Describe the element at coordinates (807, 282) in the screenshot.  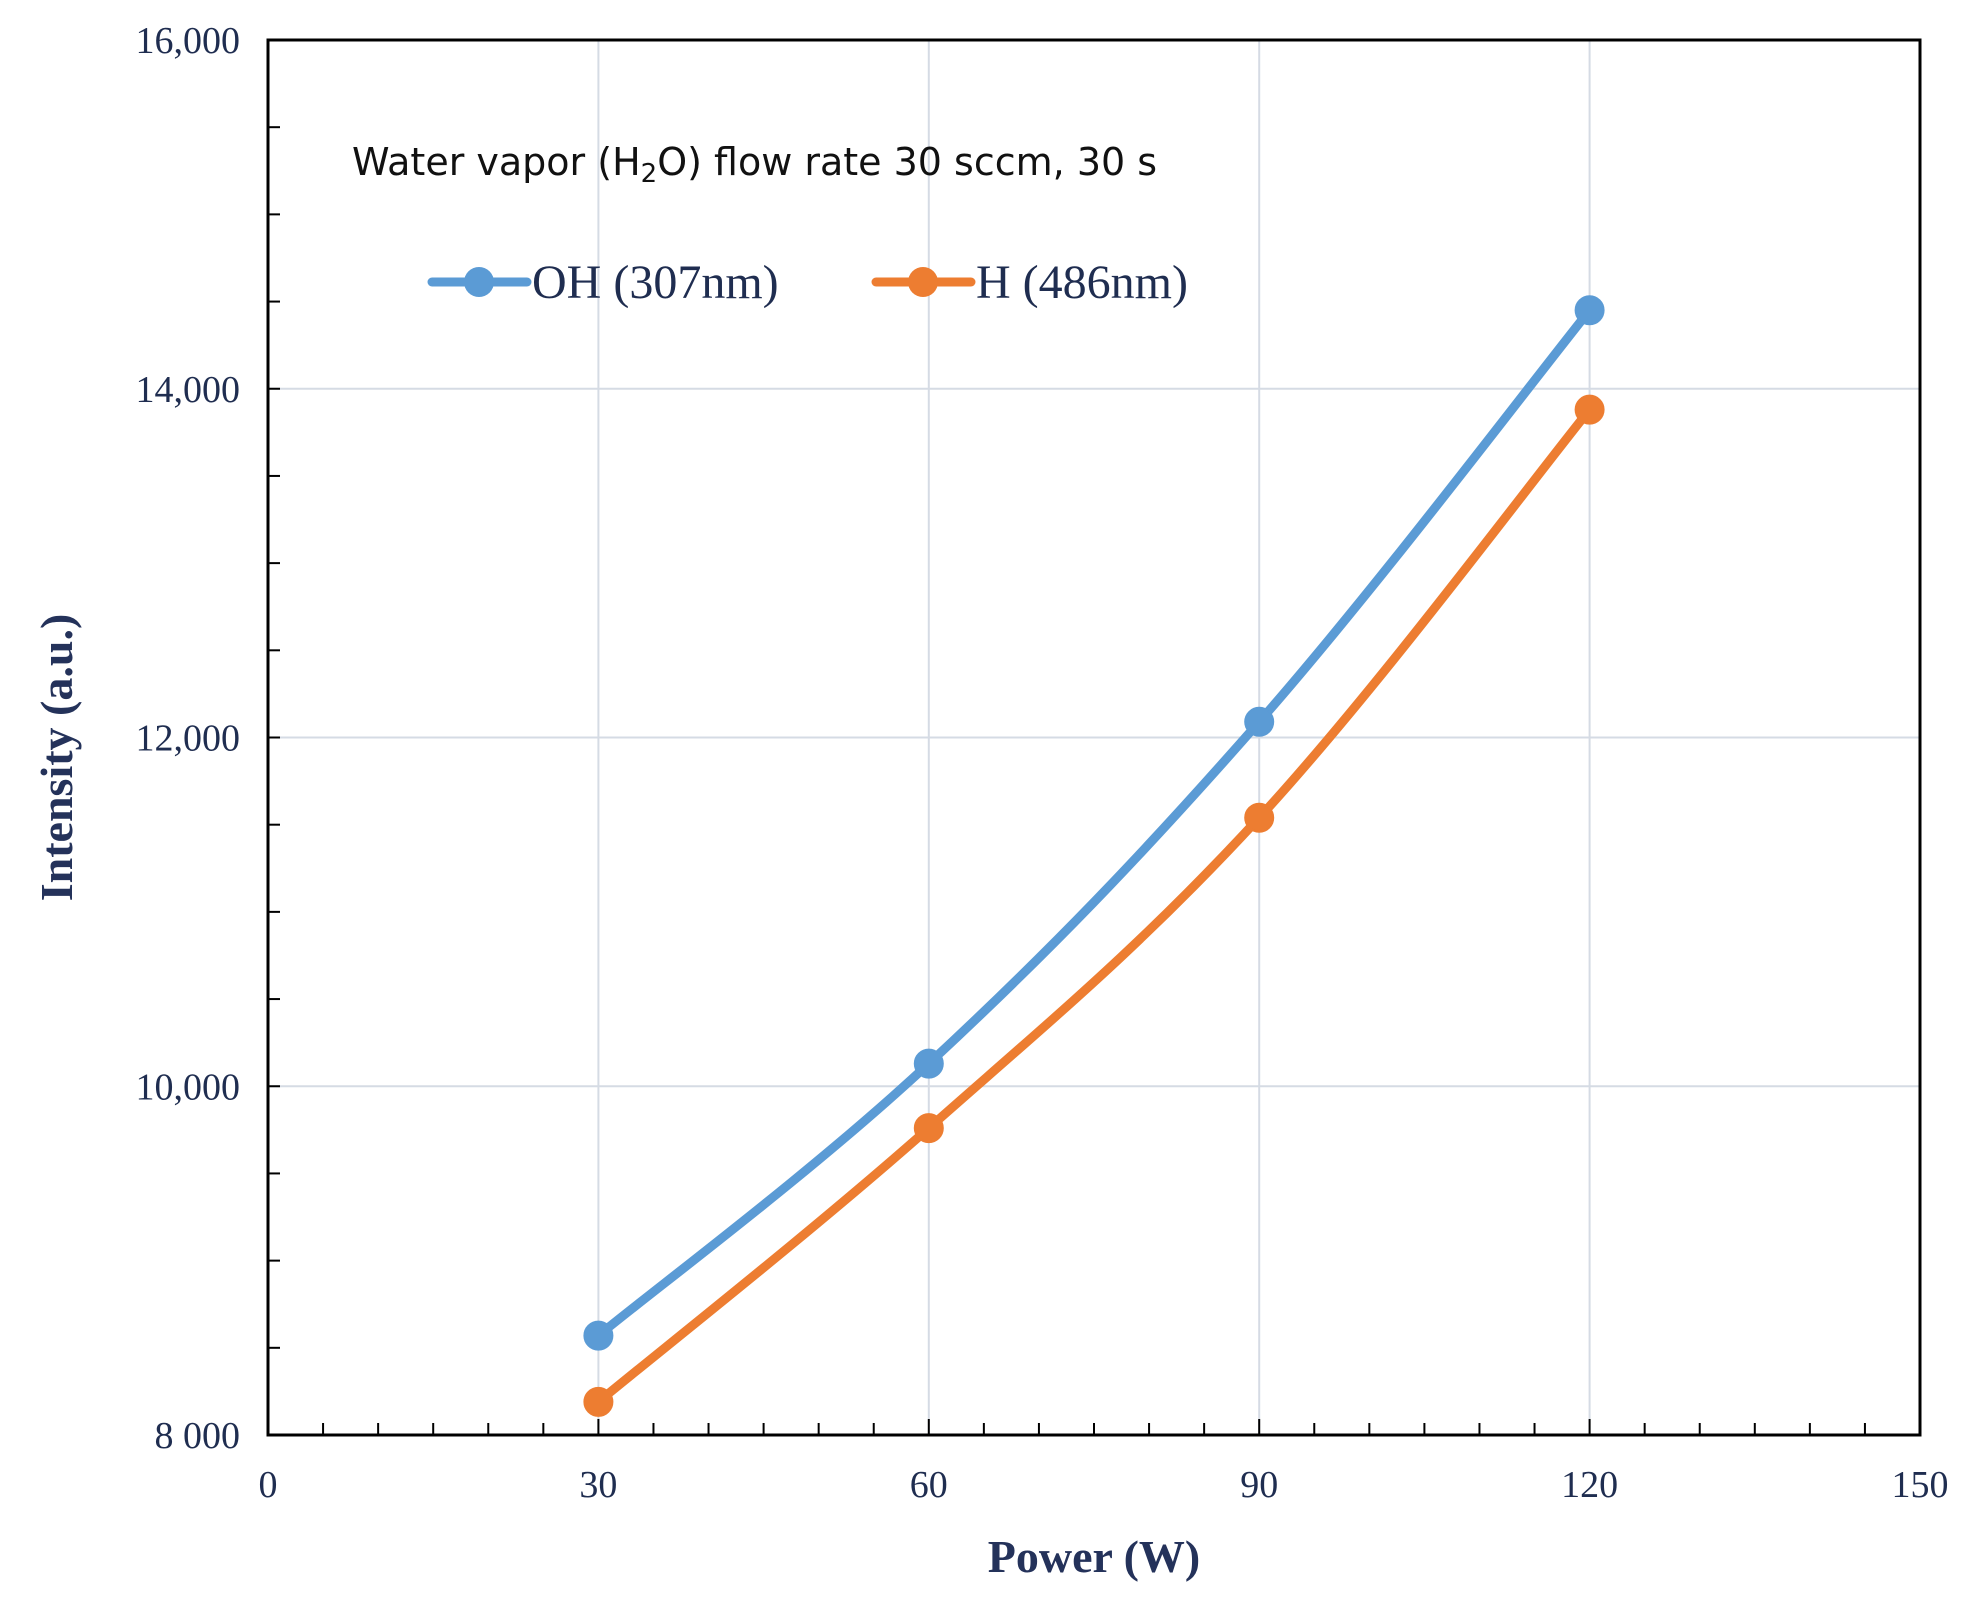
I see `legend: OH (307nm) H (486nm)` at that location.